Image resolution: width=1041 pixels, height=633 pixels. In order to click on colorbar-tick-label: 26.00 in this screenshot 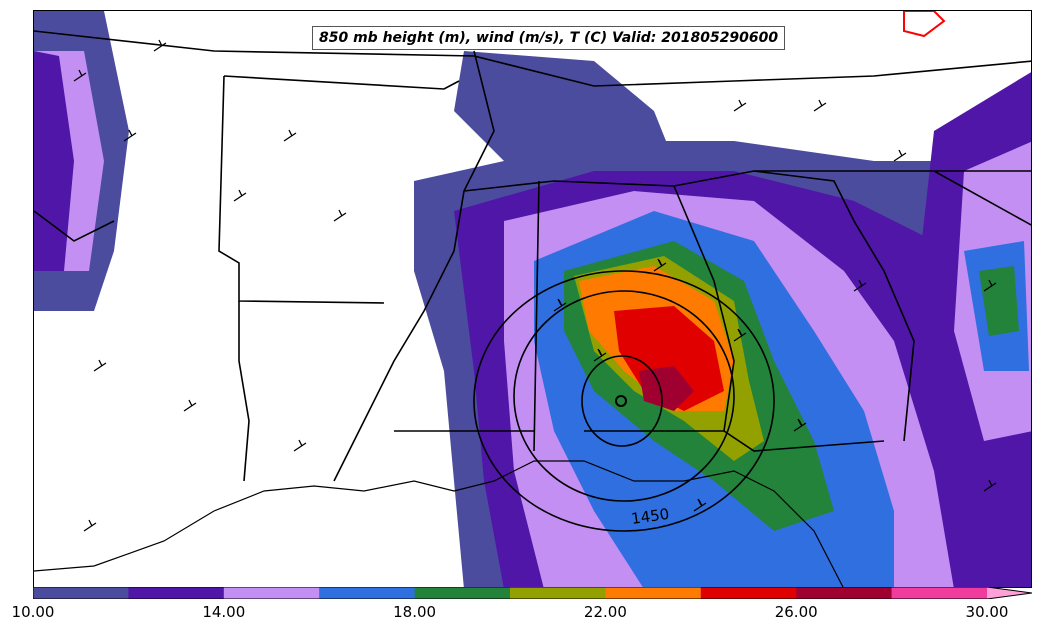, I will do `click(796, 612)`.